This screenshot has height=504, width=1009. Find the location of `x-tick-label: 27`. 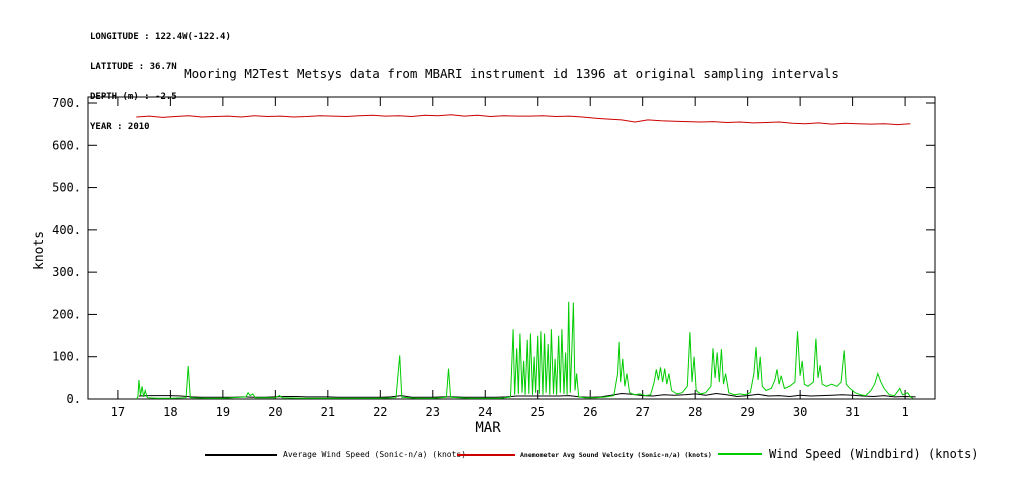

x-tick-label: 27 is located at coordinates (642, 412).